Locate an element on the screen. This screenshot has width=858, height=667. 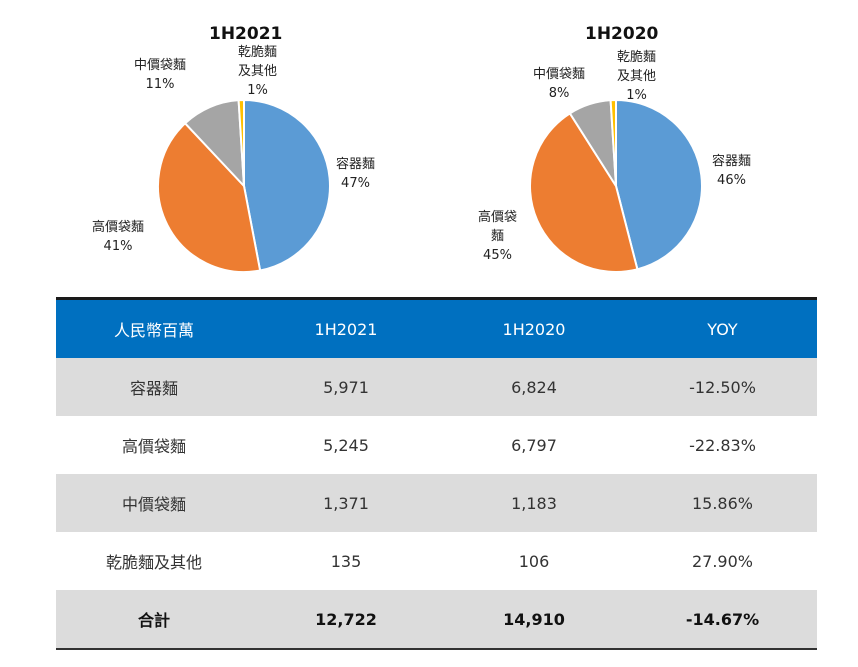
table-header-row: 人民幣百萬 1H2021 1H2020 YOY is located at coordinates (436, 327).